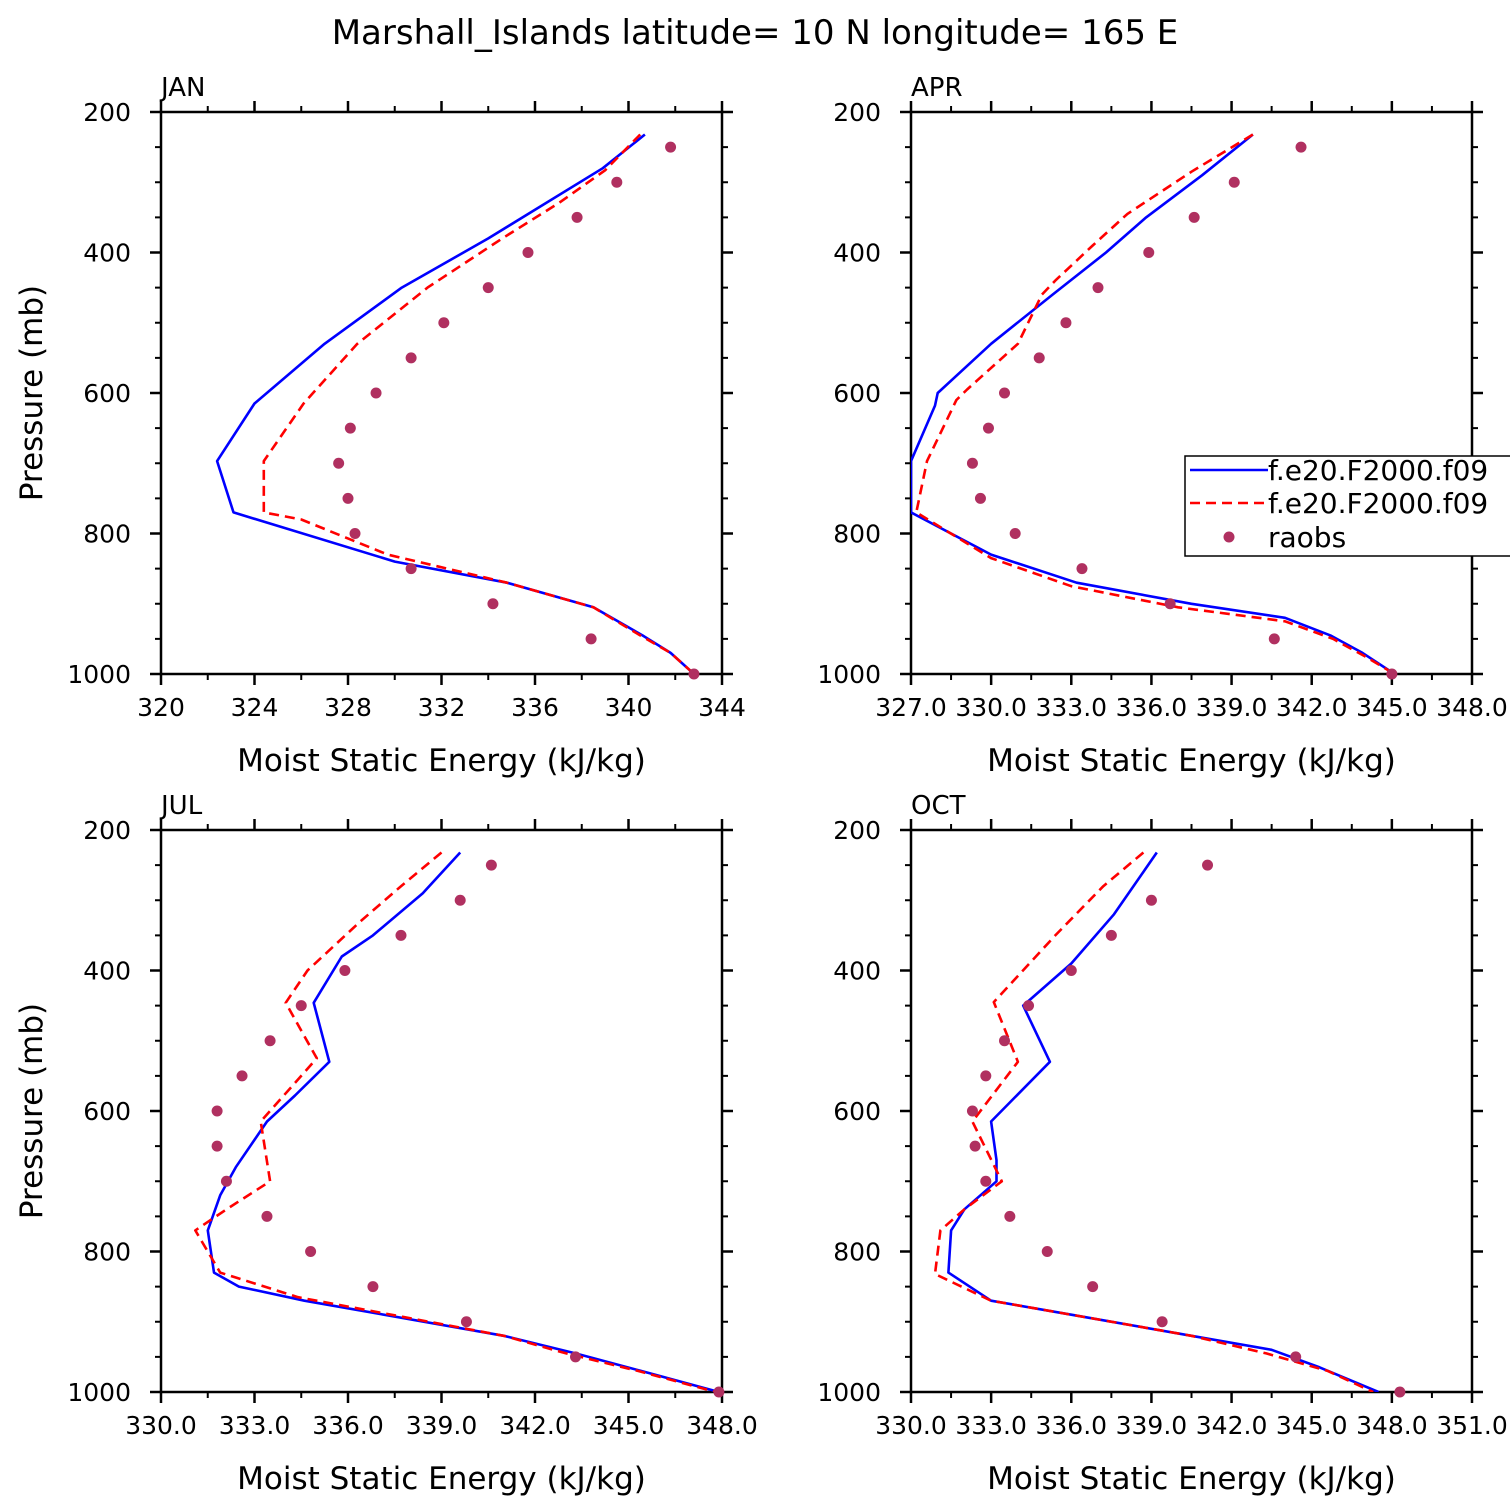  I want to click on panel-title: OCT, so click(938, 806).